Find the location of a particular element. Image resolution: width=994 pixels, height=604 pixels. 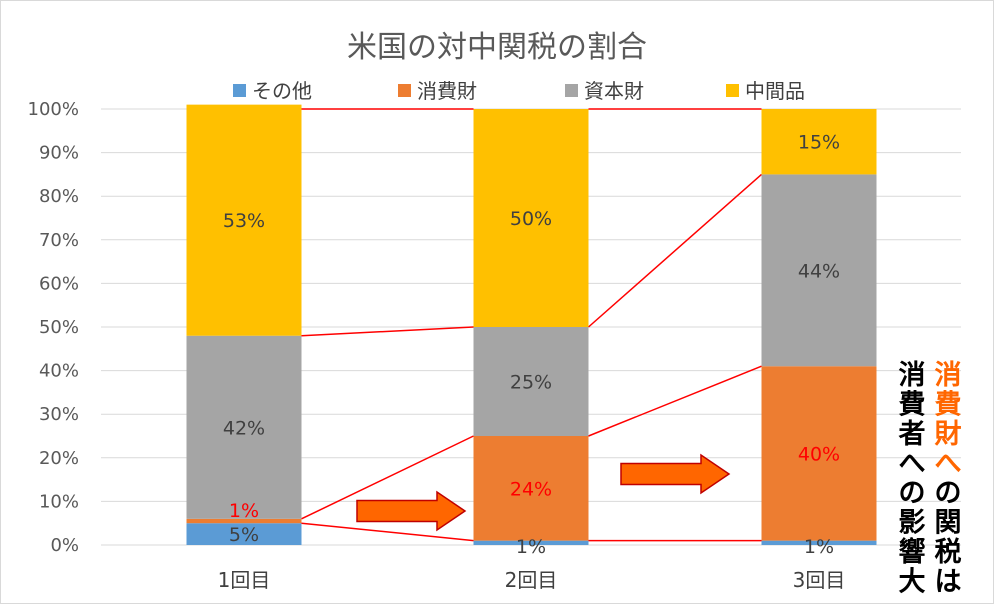

y-tick-label: 80% is located at coordinates (59, 196).